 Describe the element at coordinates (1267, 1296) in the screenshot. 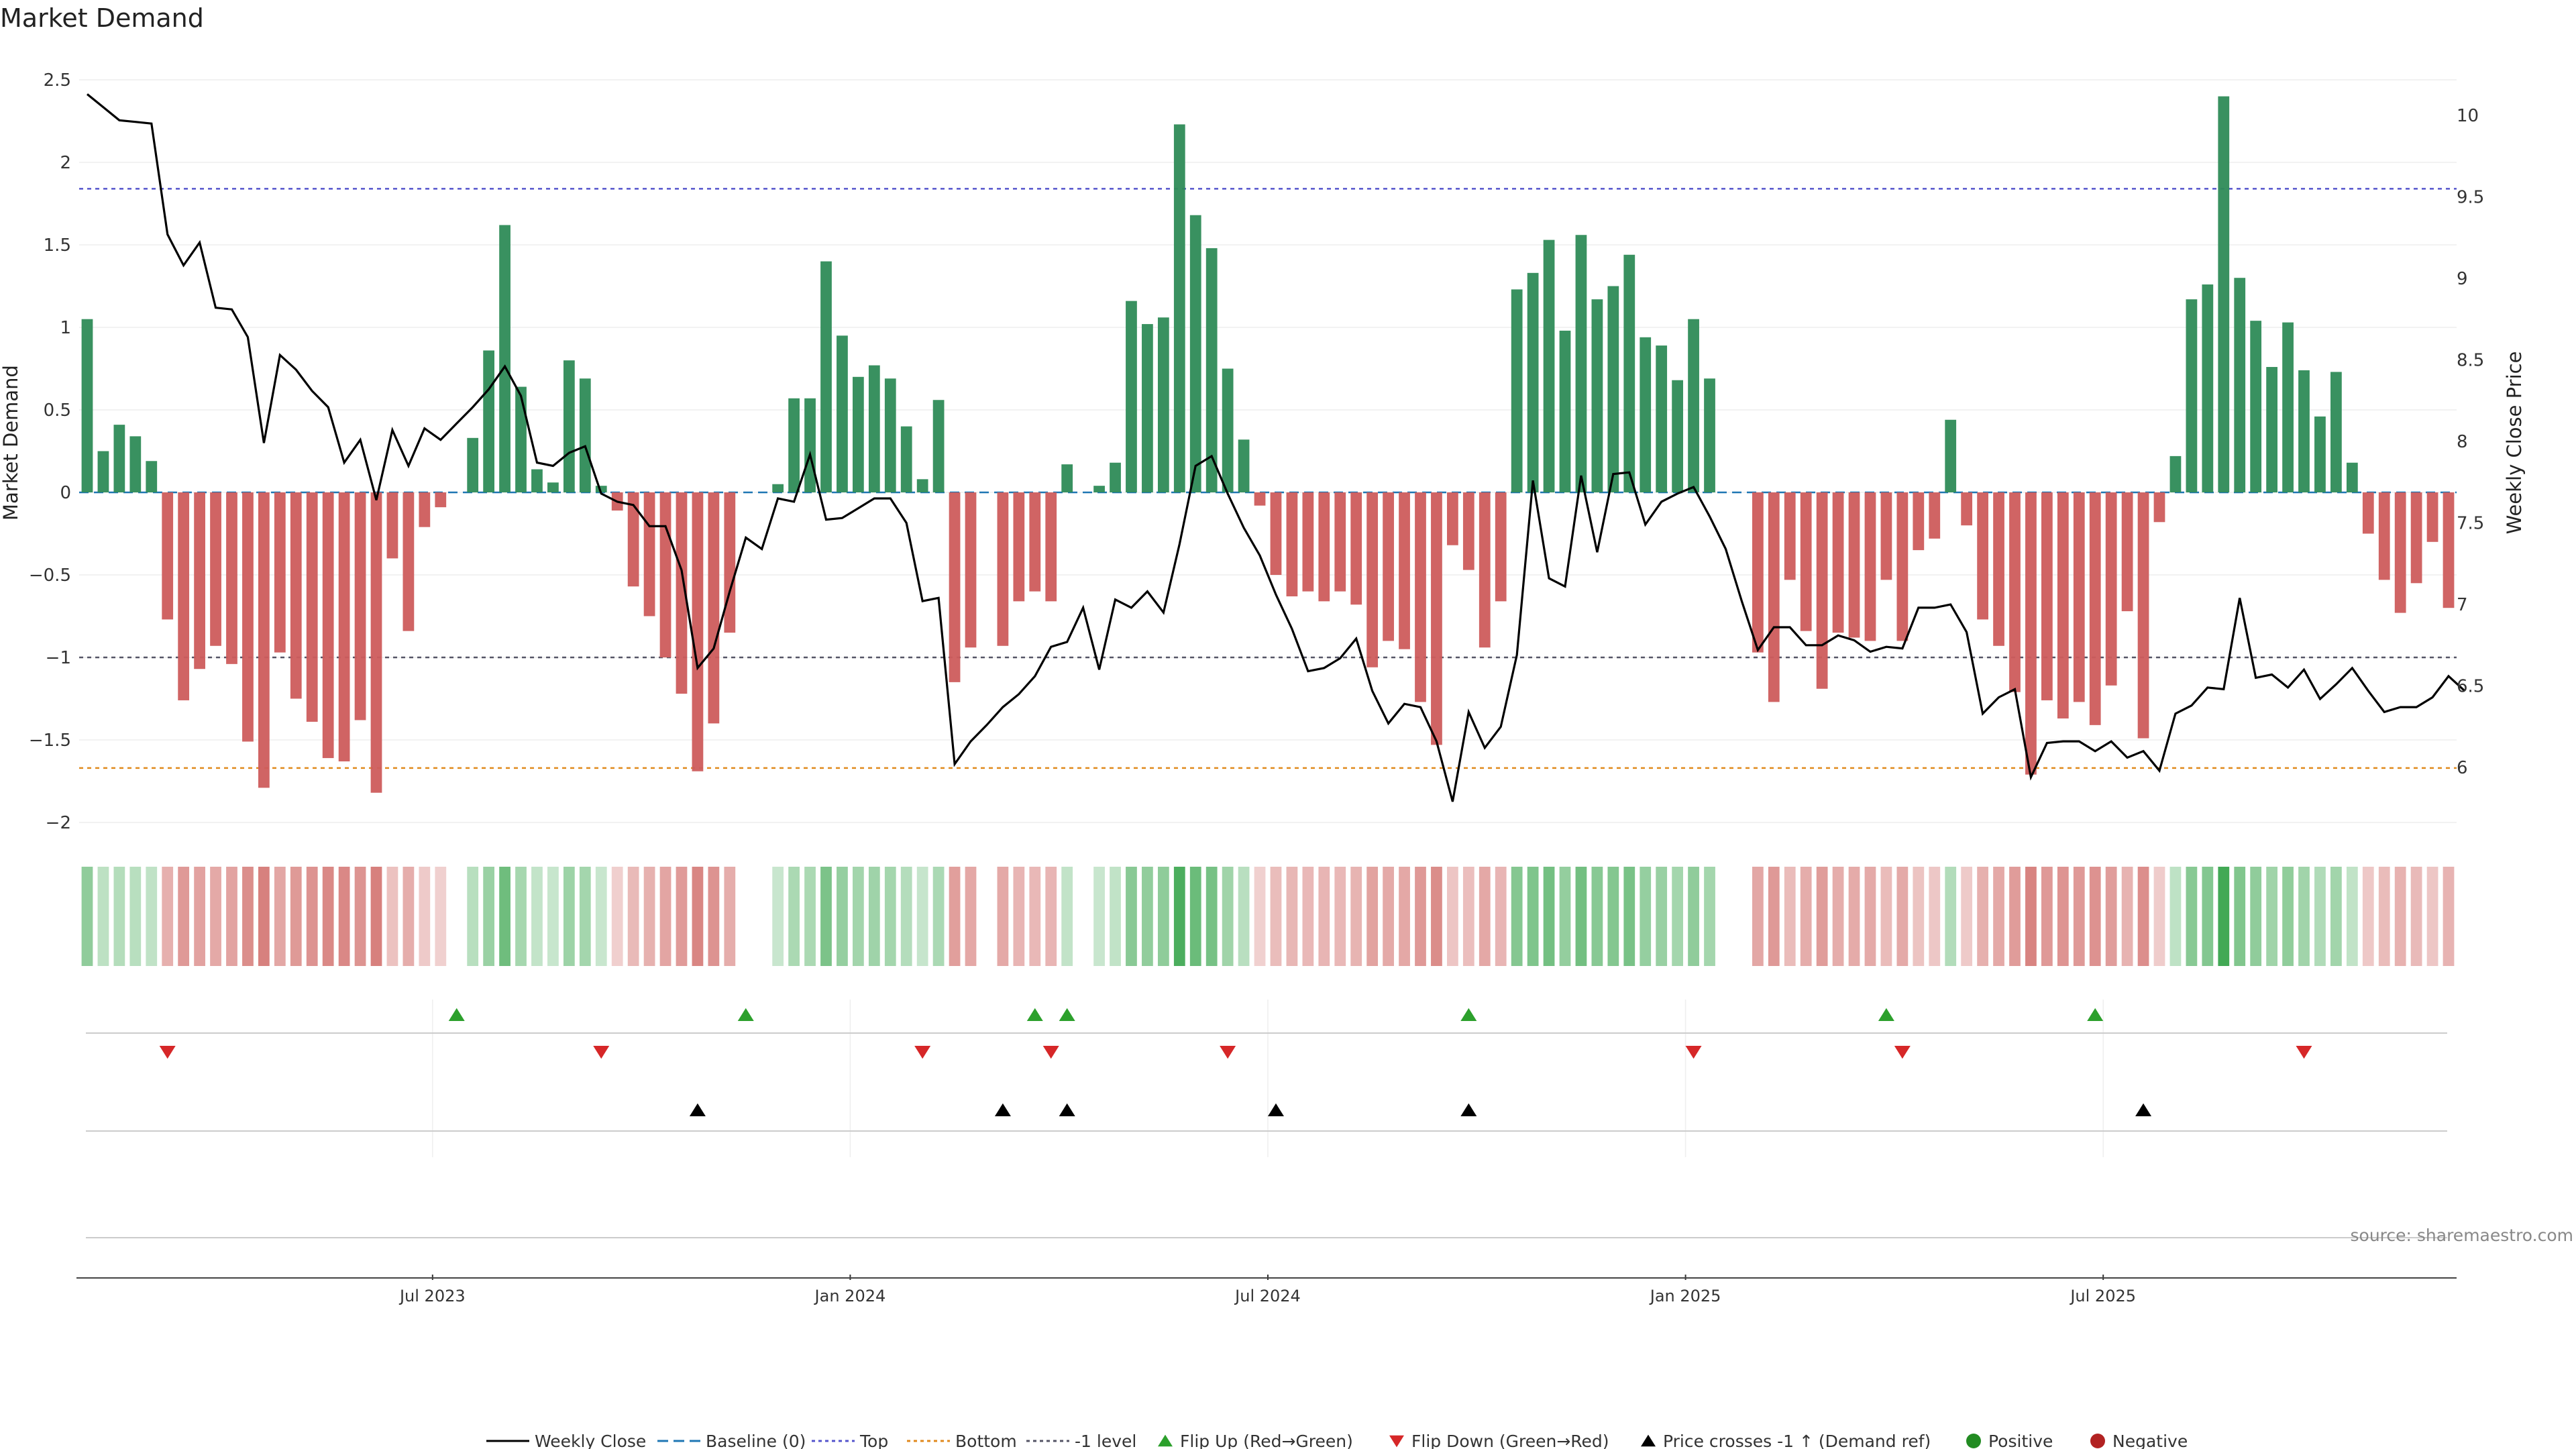

I see `x-tick-label: Jul 2024` at that location.